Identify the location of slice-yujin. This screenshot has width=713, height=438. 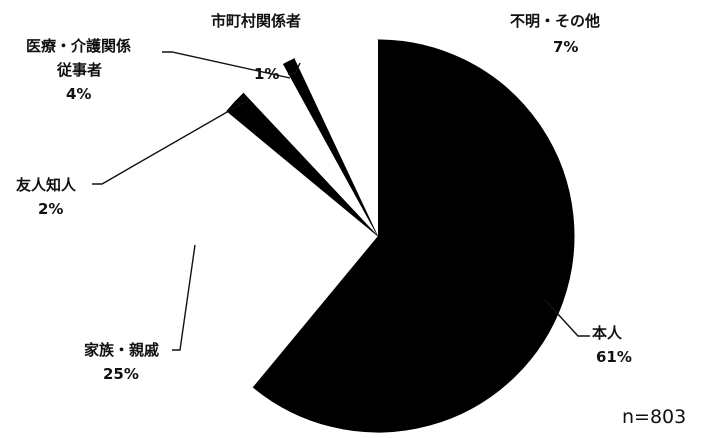
(302, 164).